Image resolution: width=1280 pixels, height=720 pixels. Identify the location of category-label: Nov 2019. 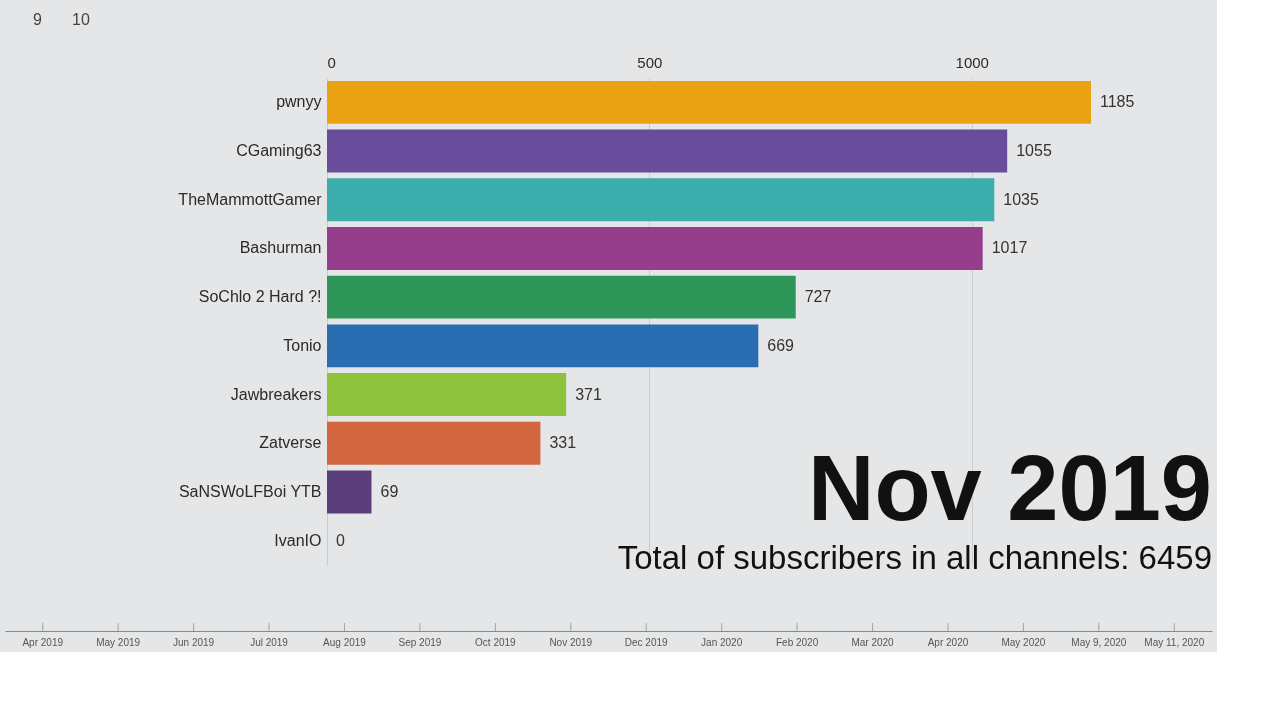
(571, 642).